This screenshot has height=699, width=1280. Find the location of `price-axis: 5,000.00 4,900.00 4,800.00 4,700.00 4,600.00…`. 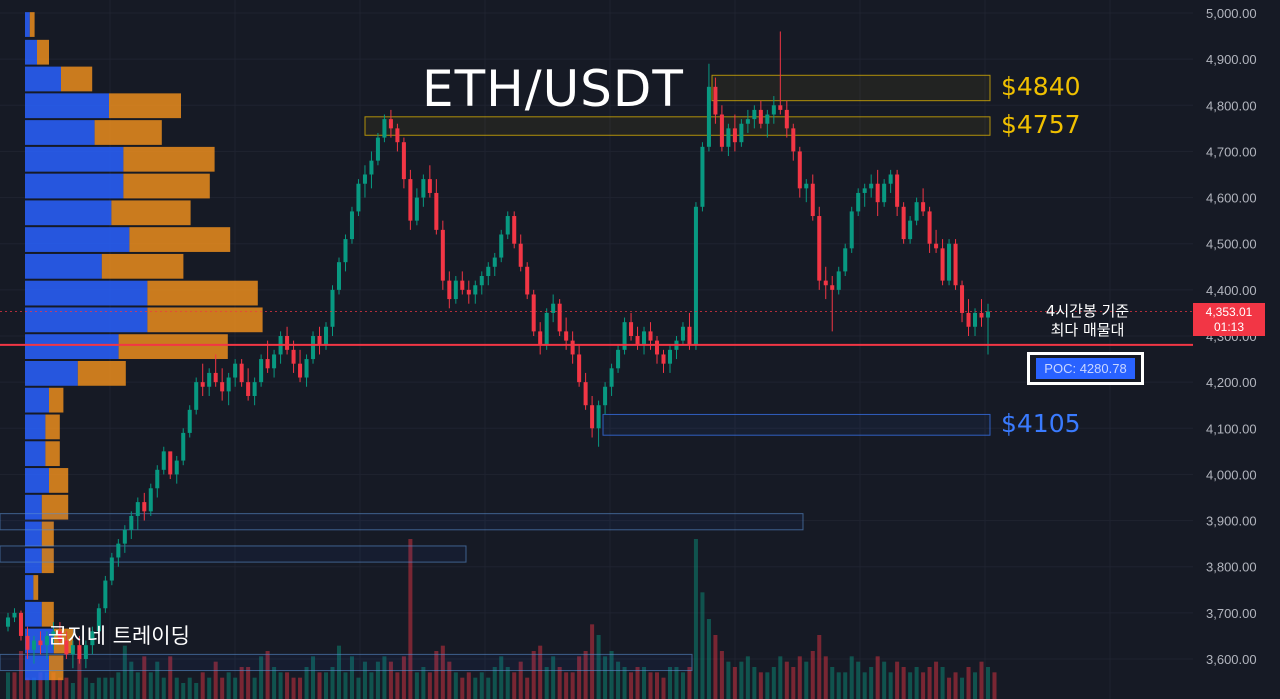

price-axis: 5,000.00 4,900.00 4,800.00 4,700.00 4,600.00… is located at coordinates (1231, 336).